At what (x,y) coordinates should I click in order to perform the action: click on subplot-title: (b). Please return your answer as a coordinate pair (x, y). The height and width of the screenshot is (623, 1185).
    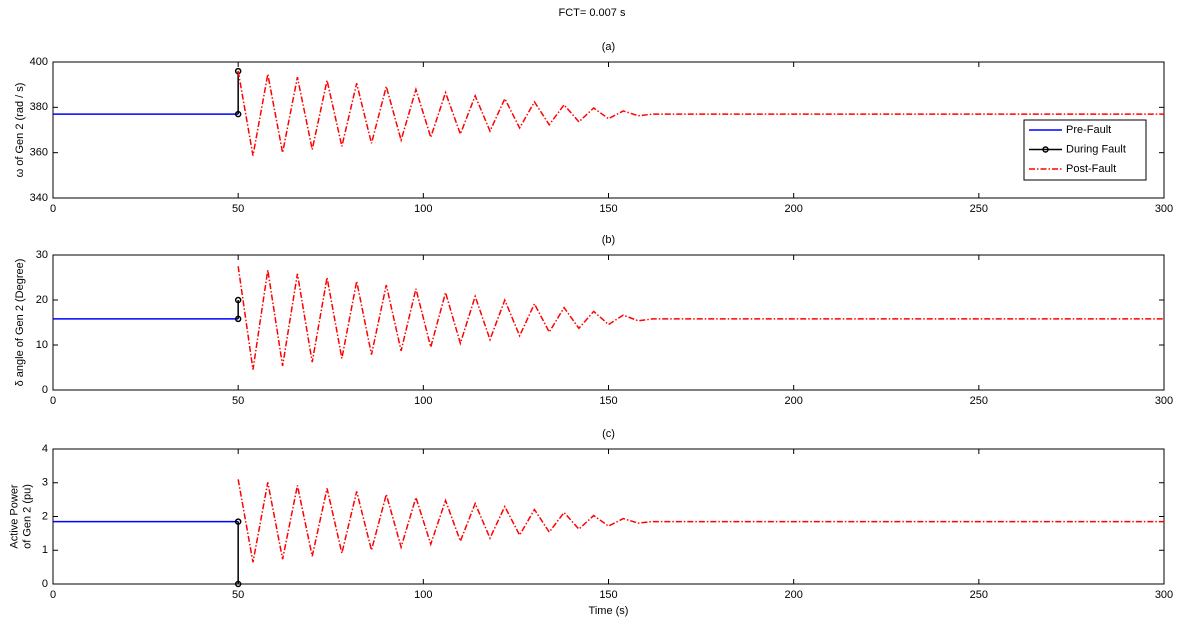
    Looking at the image, I should click on (608, 240).